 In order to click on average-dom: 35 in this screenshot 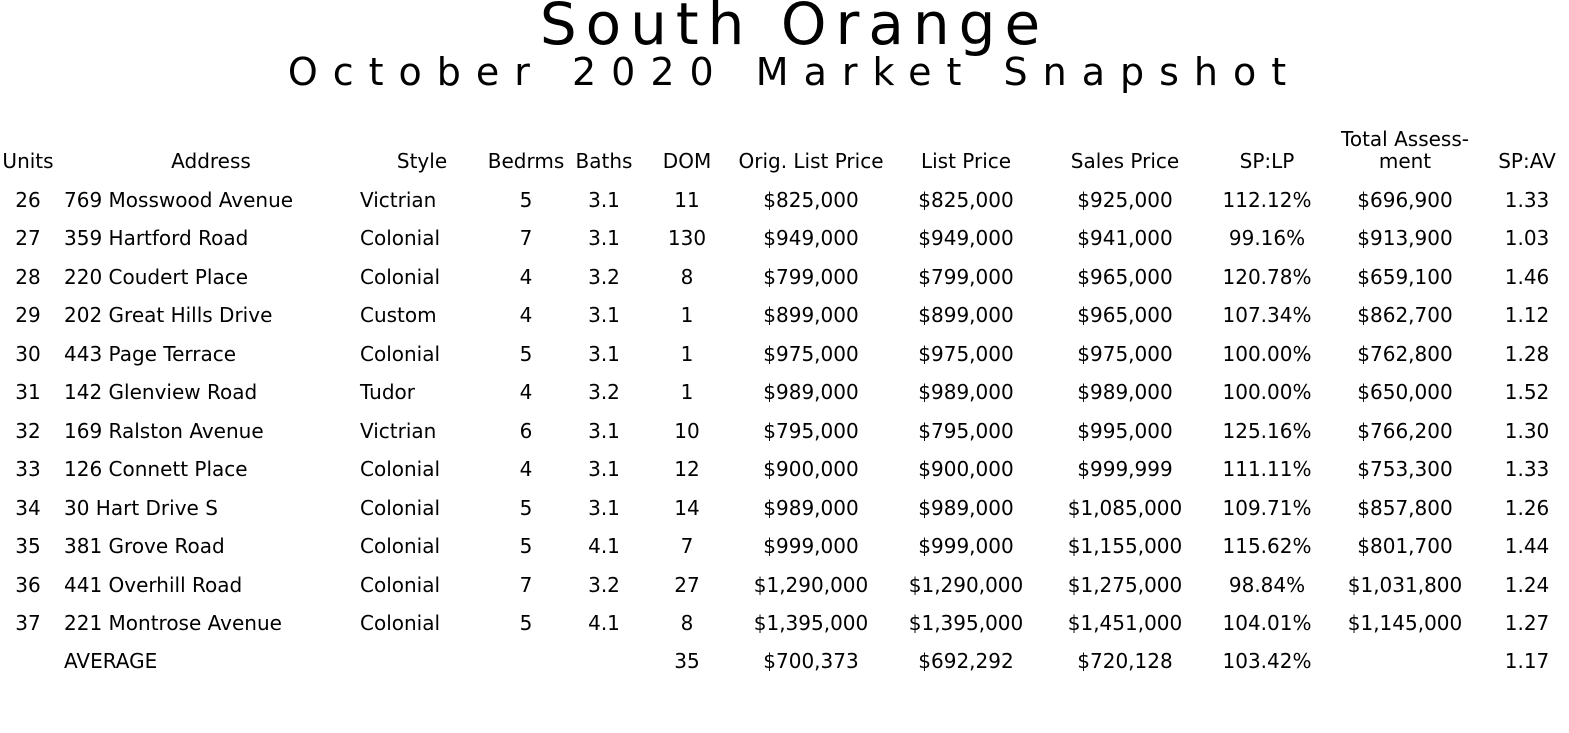, I will do `click(687, 661)`.